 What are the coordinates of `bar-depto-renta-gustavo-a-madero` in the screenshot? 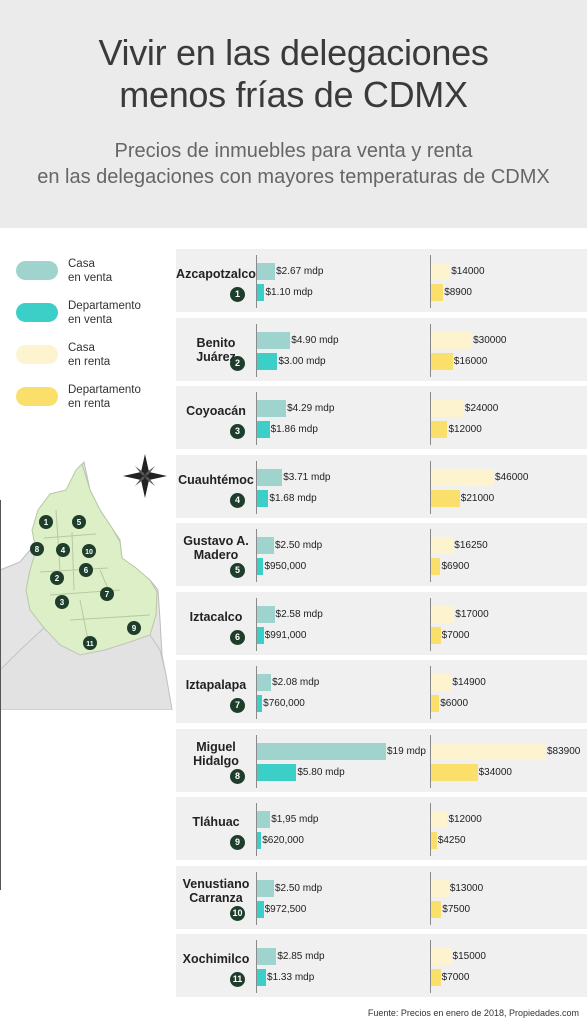 It's located at (436, 566).